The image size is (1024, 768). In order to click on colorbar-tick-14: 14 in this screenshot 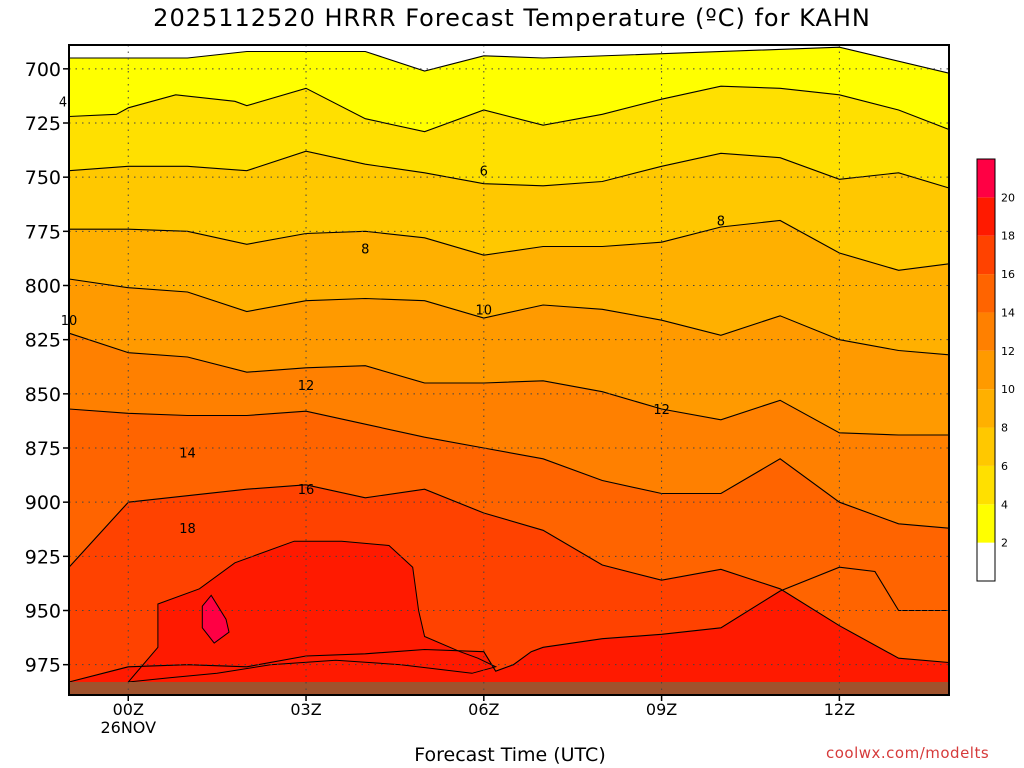, I will do `click(1008, 312)`.